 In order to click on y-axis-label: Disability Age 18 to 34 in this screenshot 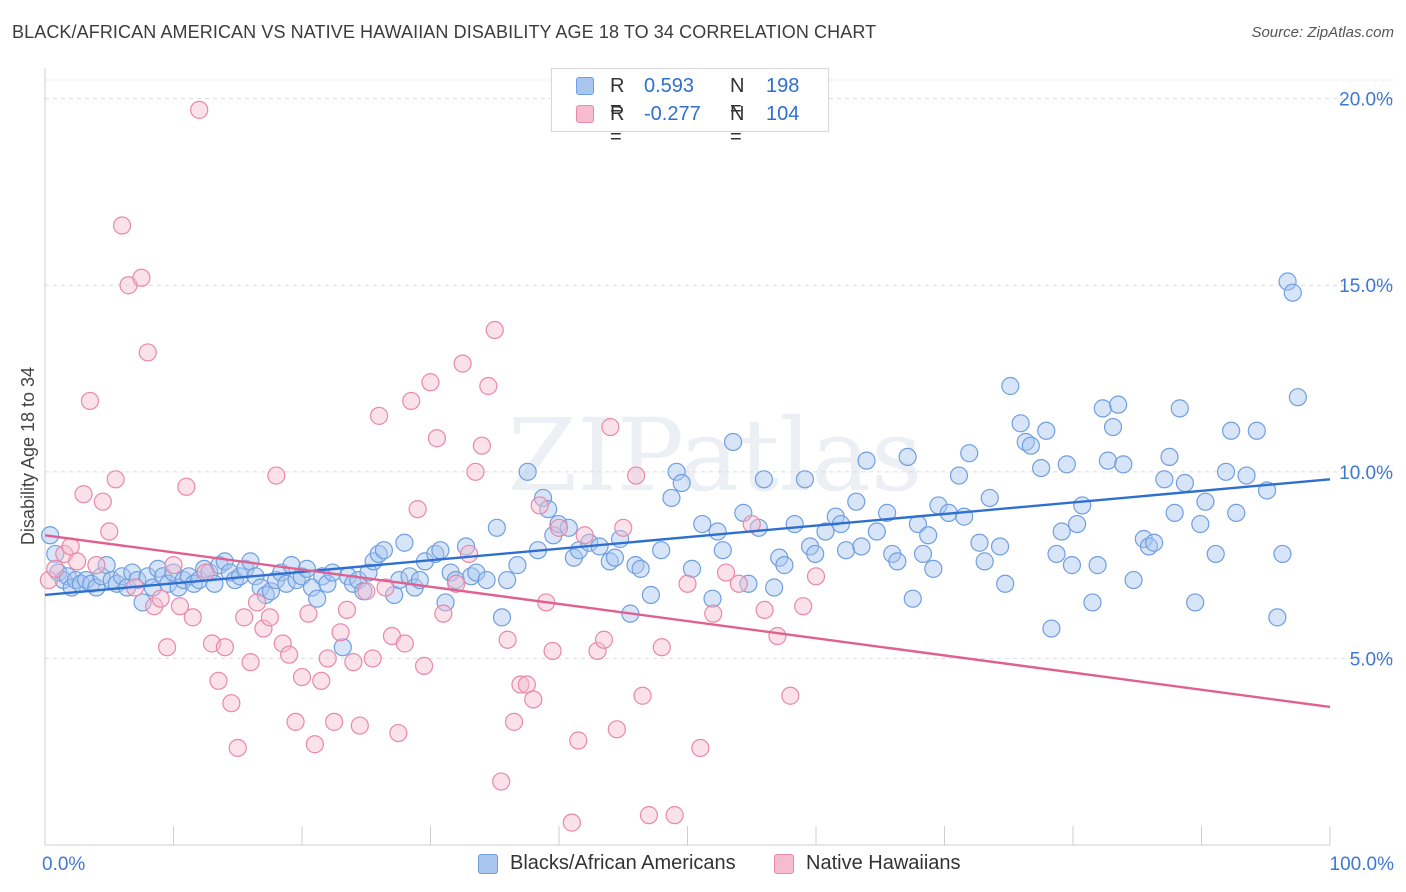, I will do `click(28, 456)`.